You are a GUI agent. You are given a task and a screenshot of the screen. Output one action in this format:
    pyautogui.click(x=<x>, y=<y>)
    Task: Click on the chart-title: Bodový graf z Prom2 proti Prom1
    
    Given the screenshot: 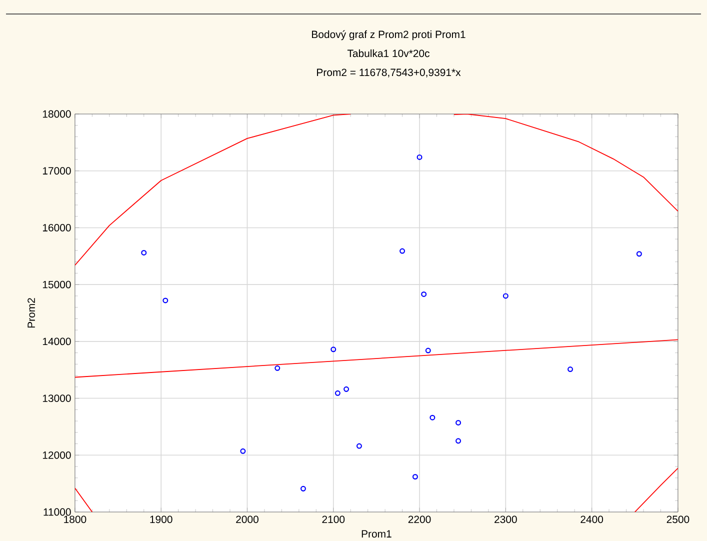 What is the action you would take?
    pyautogui.click(x=389, y=35)
    